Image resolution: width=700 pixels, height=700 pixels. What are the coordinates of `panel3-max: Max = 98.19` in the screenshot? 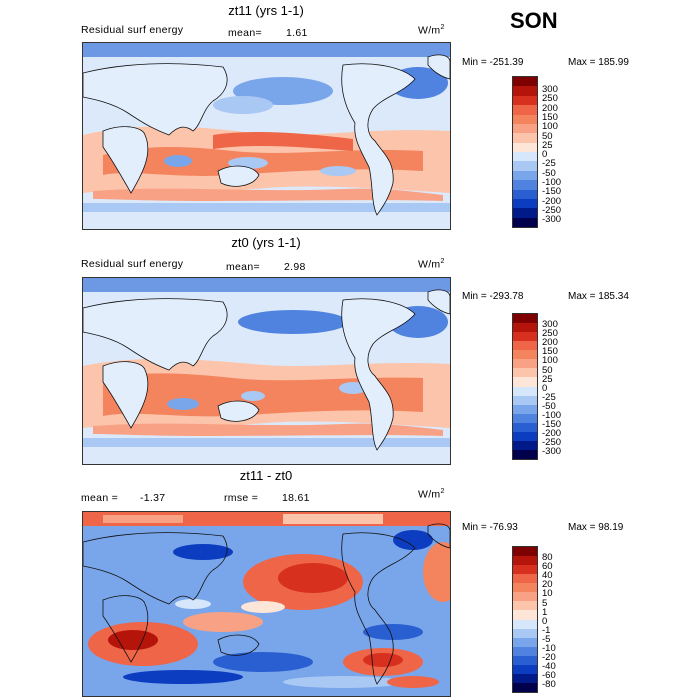 It's located at (596, 527).